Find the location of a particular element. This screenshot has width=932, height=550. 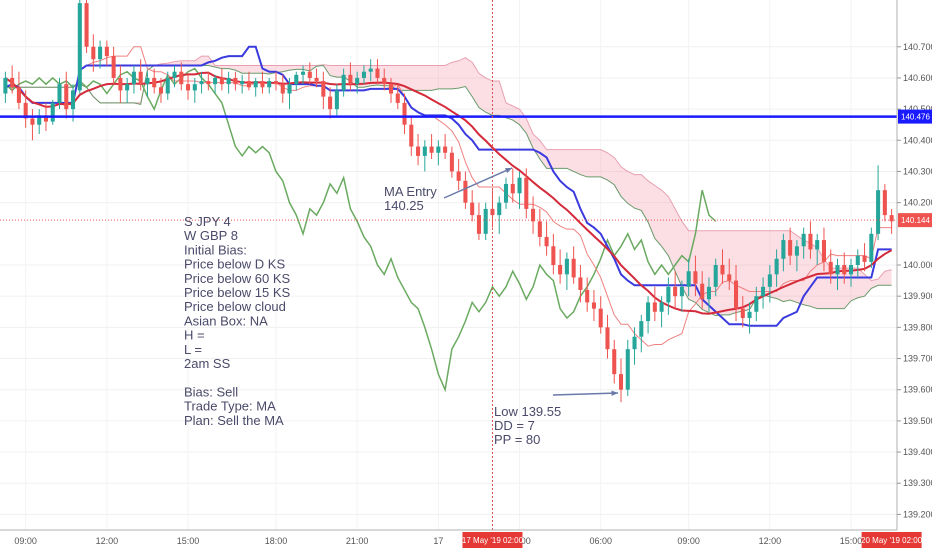

annotation-line: W GBP 8 is located at coordinates (211, 235).